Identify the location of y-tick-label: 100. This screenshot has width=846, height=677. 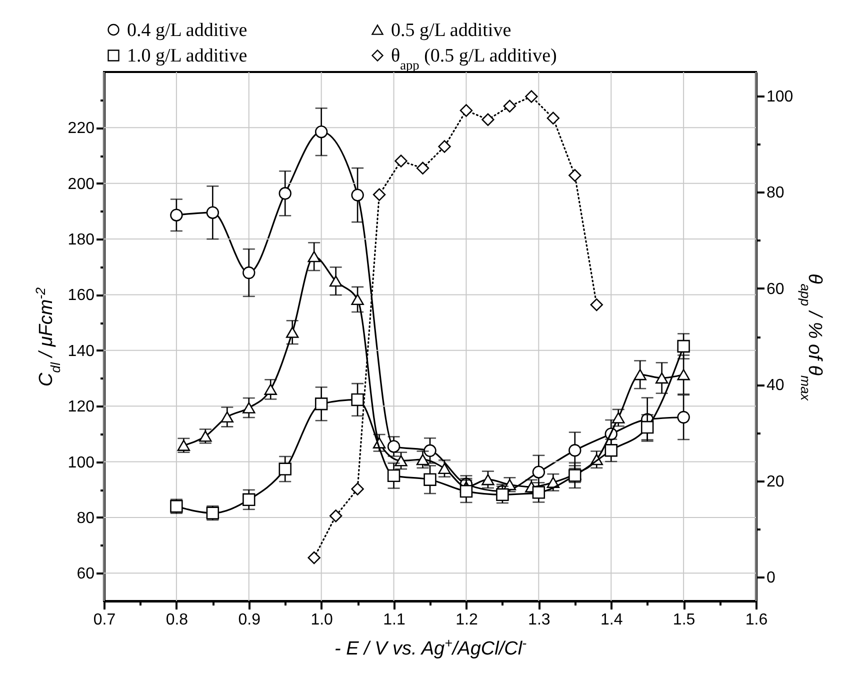
(81, 463).